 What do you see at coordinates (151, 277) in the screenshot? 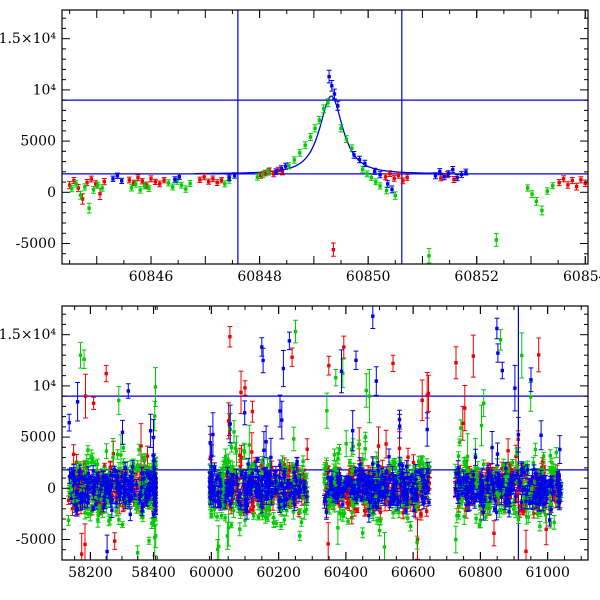
I see `svg-text: 60846` at bounding box center [151, 277].